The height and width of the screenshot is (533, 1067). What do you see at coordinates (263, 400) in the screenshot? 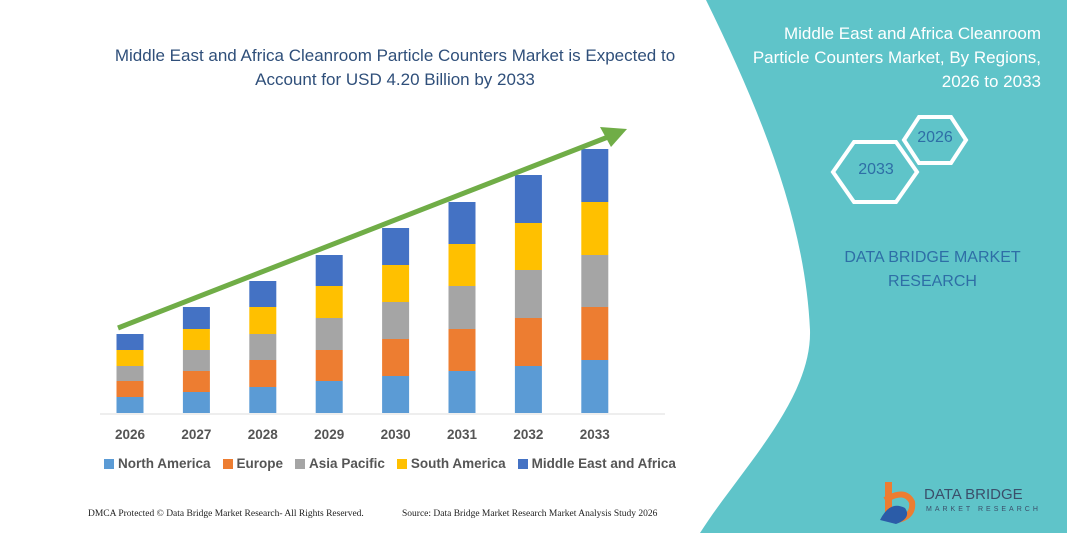
I see `bar-segment-north-america-2028` at bounding box center [263, 400].